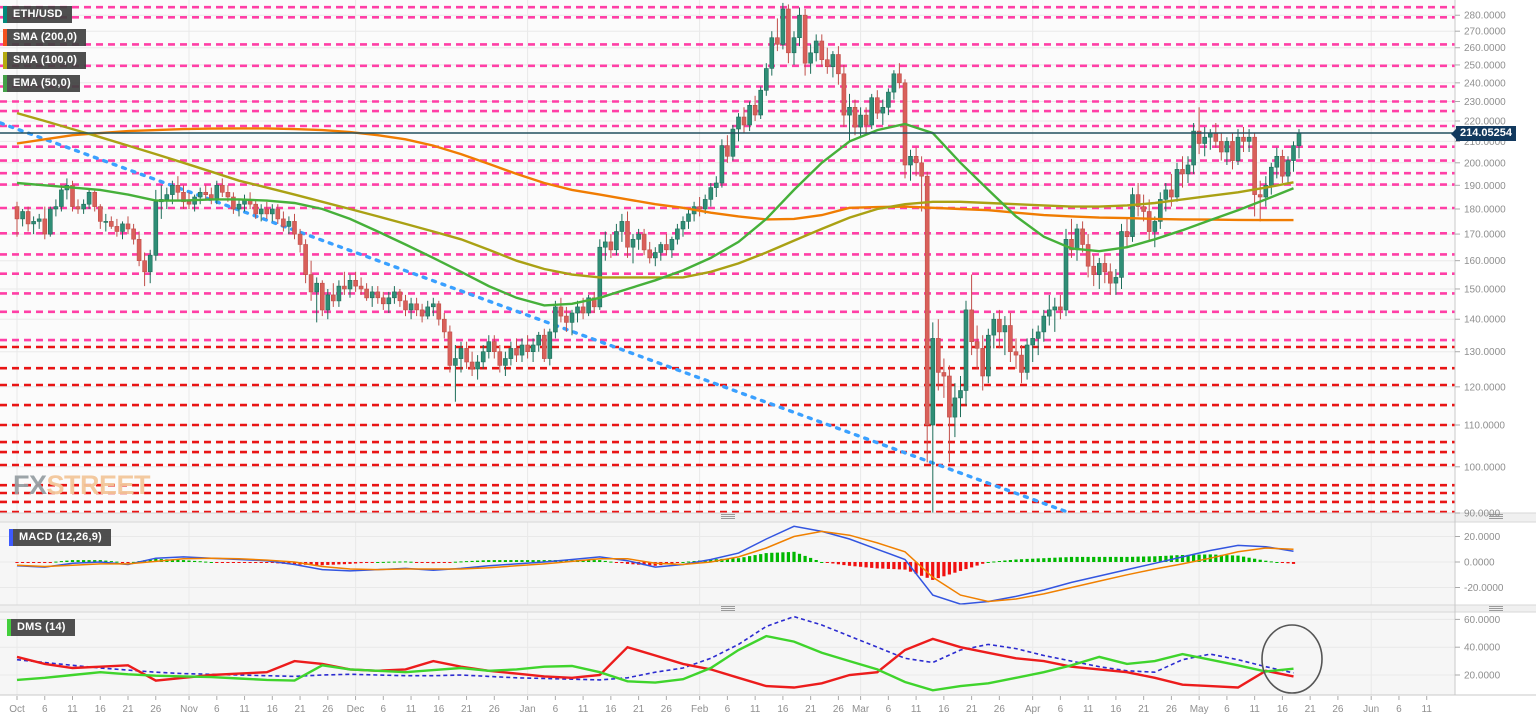  I want to click on axis-tick-label: 60.0000, so click(1482, 620).